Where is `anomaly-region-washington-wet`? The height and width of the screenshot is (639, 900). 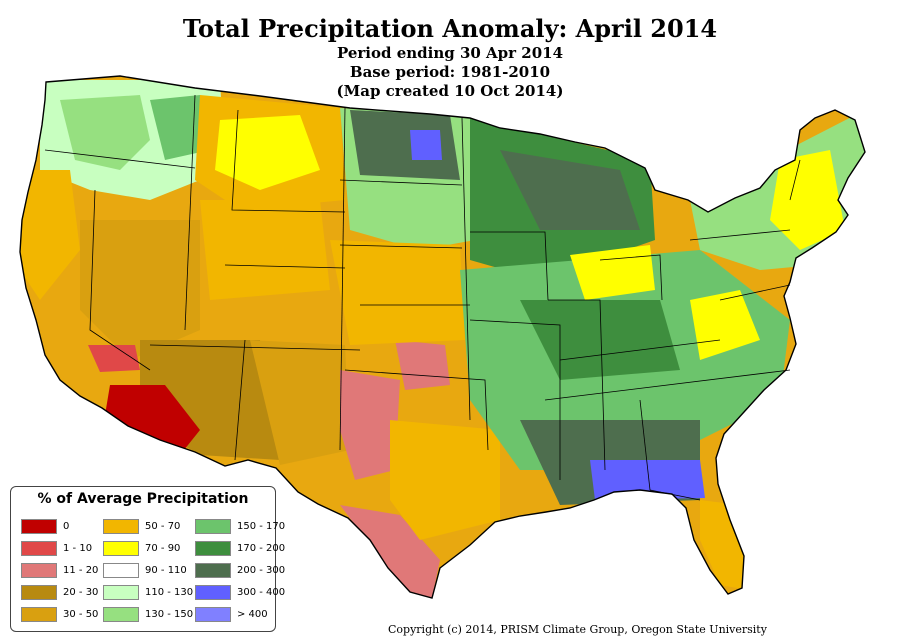 anomaly-region-washington-wet is located at coordinates (105, 132).